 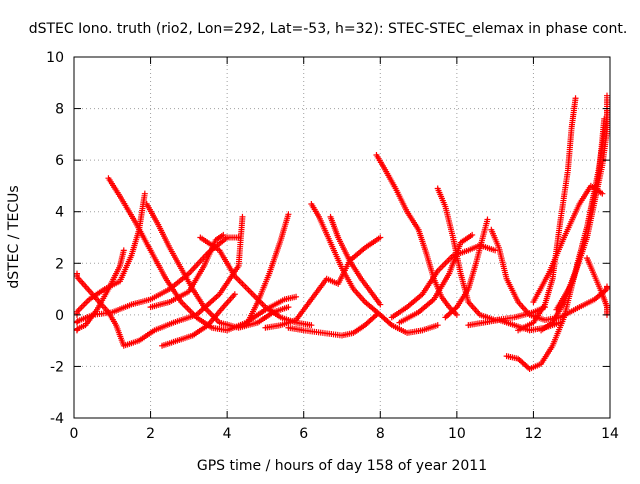 I want to click on y-axis-label: dSTEC / TECUs, so click(x=14, y=236).